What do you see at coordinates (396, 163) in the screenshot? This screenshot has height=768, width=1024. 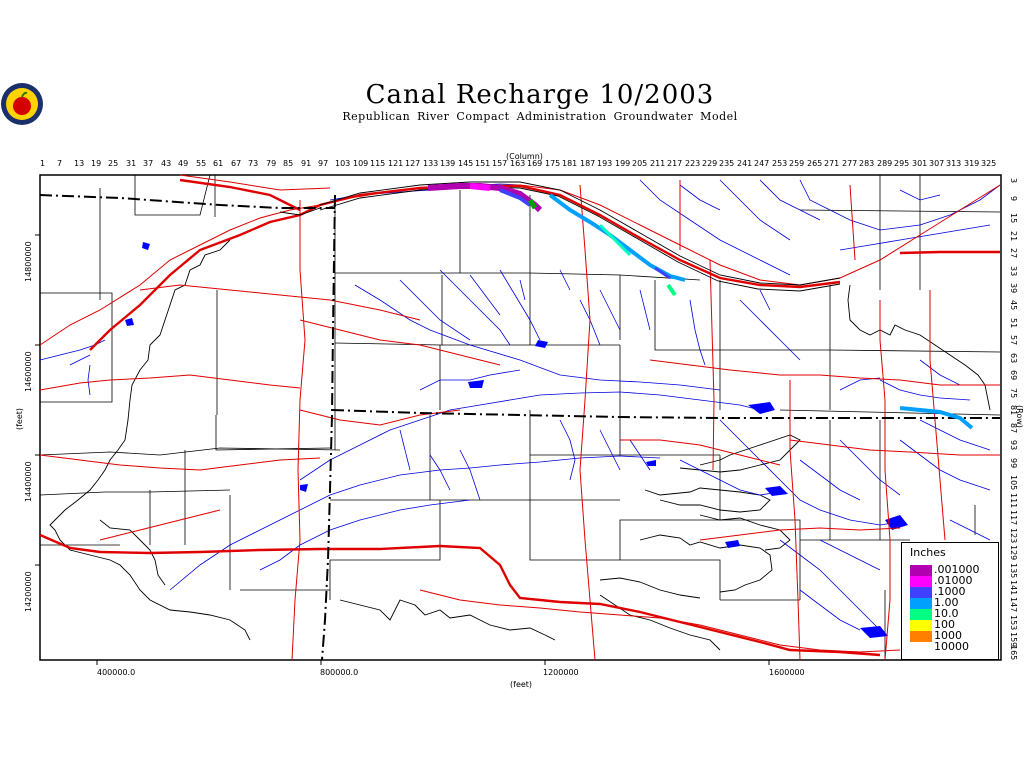 I see `column-tick: 121` at bounding box center [396, 163].